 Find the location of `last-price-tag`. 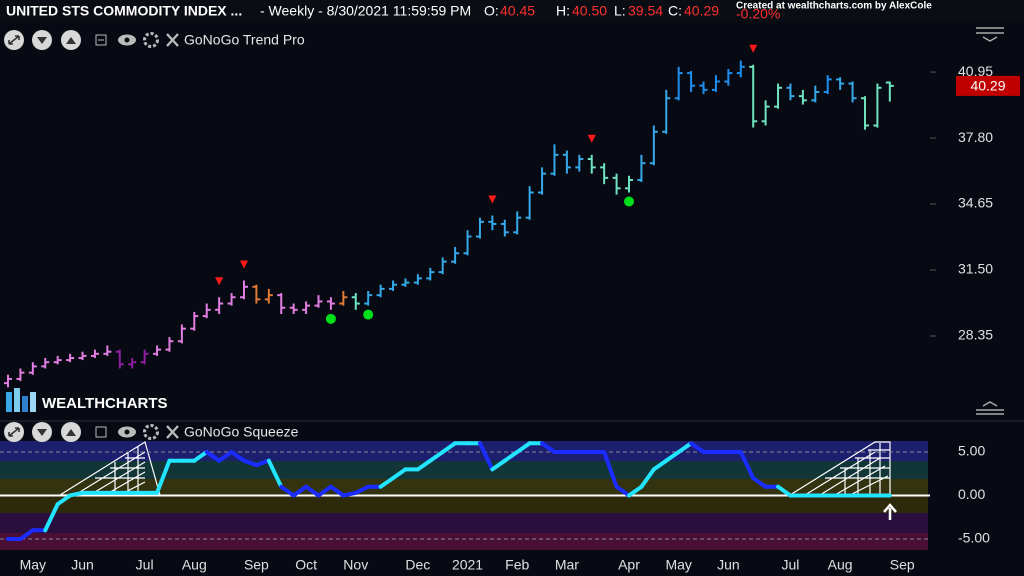

last-price-tag is located at coordinates (988, 85).